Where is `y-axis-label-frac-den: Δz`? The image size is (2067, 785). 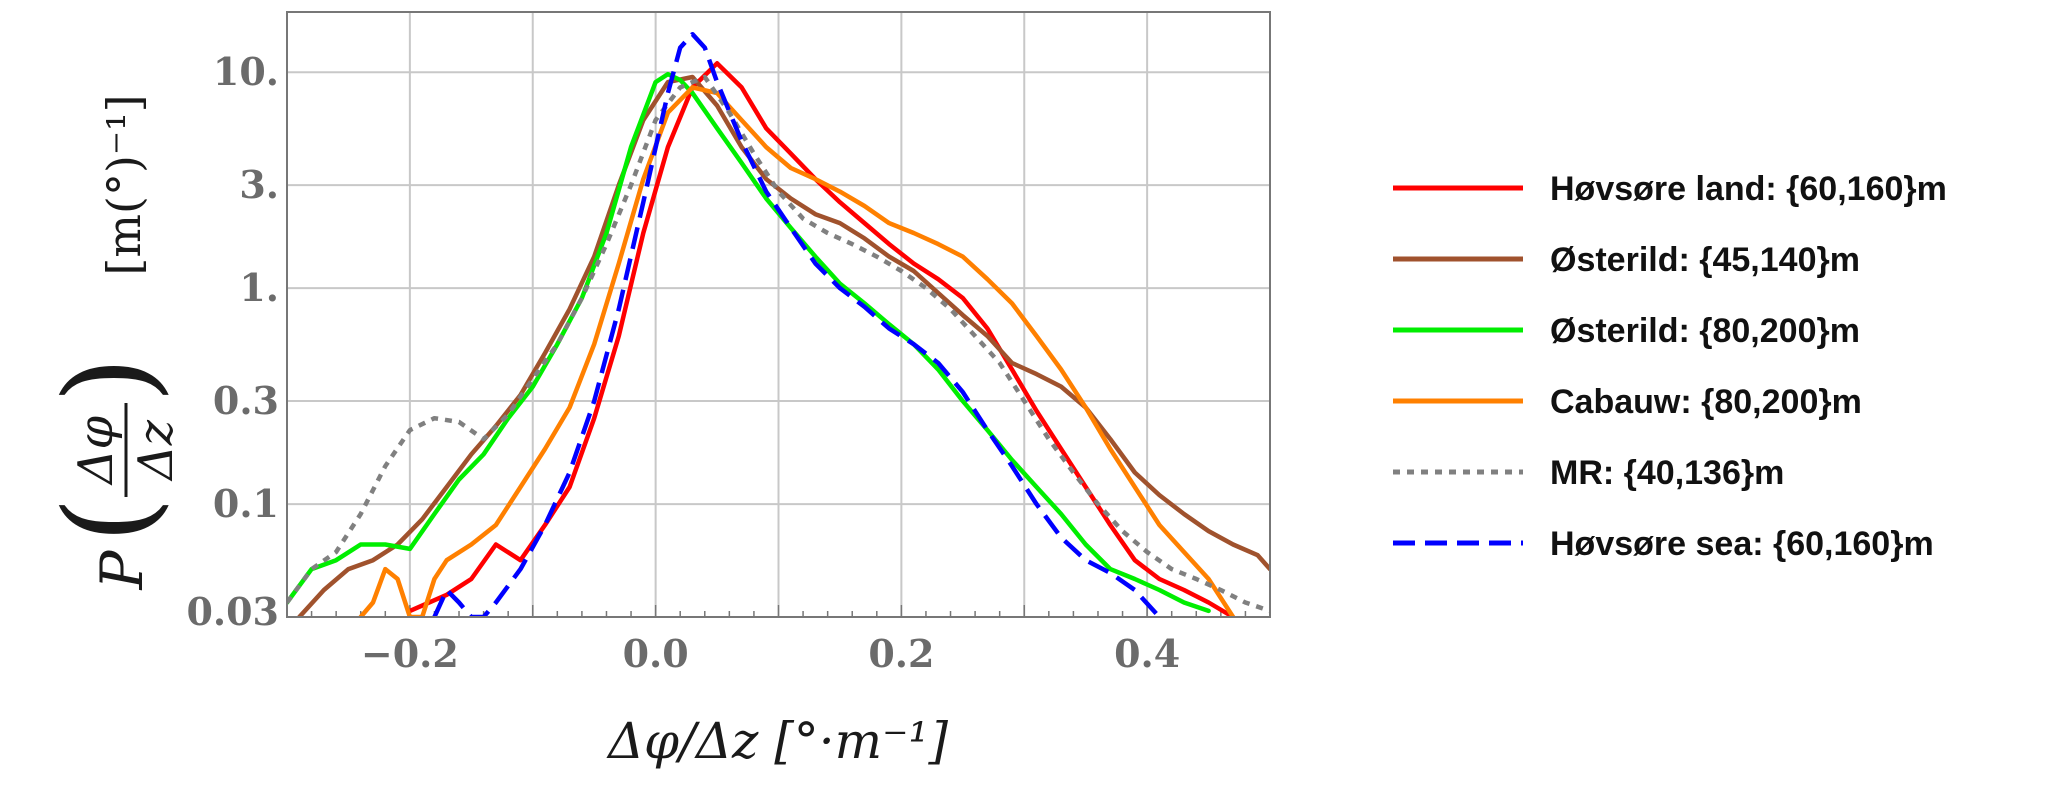
y-axis-label-frac-den: Δz is located at coordinates (156, 450).